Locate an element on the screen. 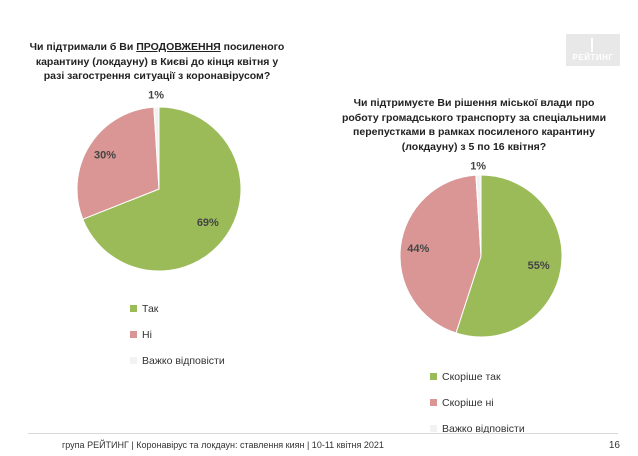  page-number: 16 is located at coordinates (614, 445).